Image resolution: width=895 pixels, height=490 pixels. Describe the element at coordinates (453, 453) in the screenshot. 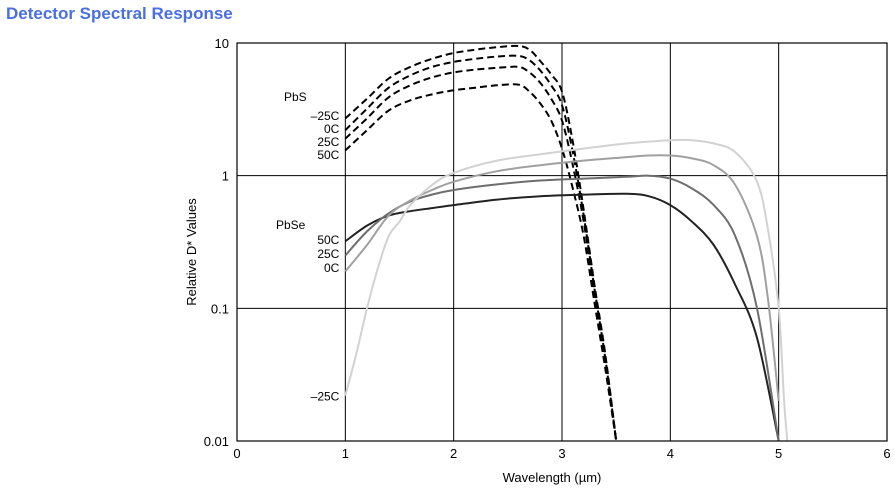

I see `x-tick-label: 2` at that location.